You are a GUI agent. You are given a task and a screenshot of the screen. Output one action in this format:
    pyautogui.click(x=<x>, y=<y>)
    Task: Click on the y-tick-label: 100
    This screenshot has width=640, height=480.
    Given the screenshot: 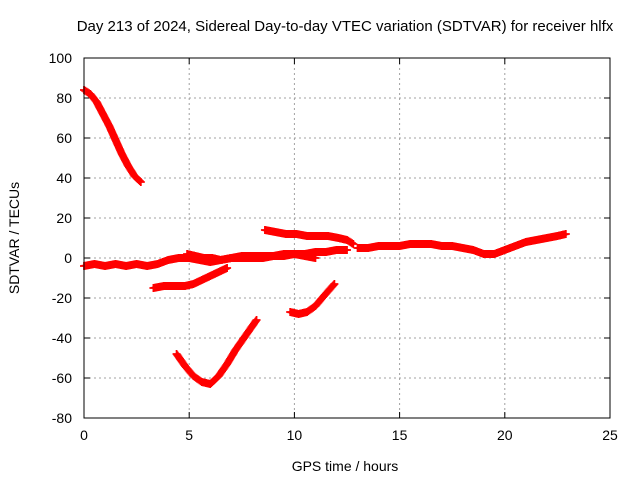 What is the action you would take?
    pyautogui.click(x=61, y=58)
    